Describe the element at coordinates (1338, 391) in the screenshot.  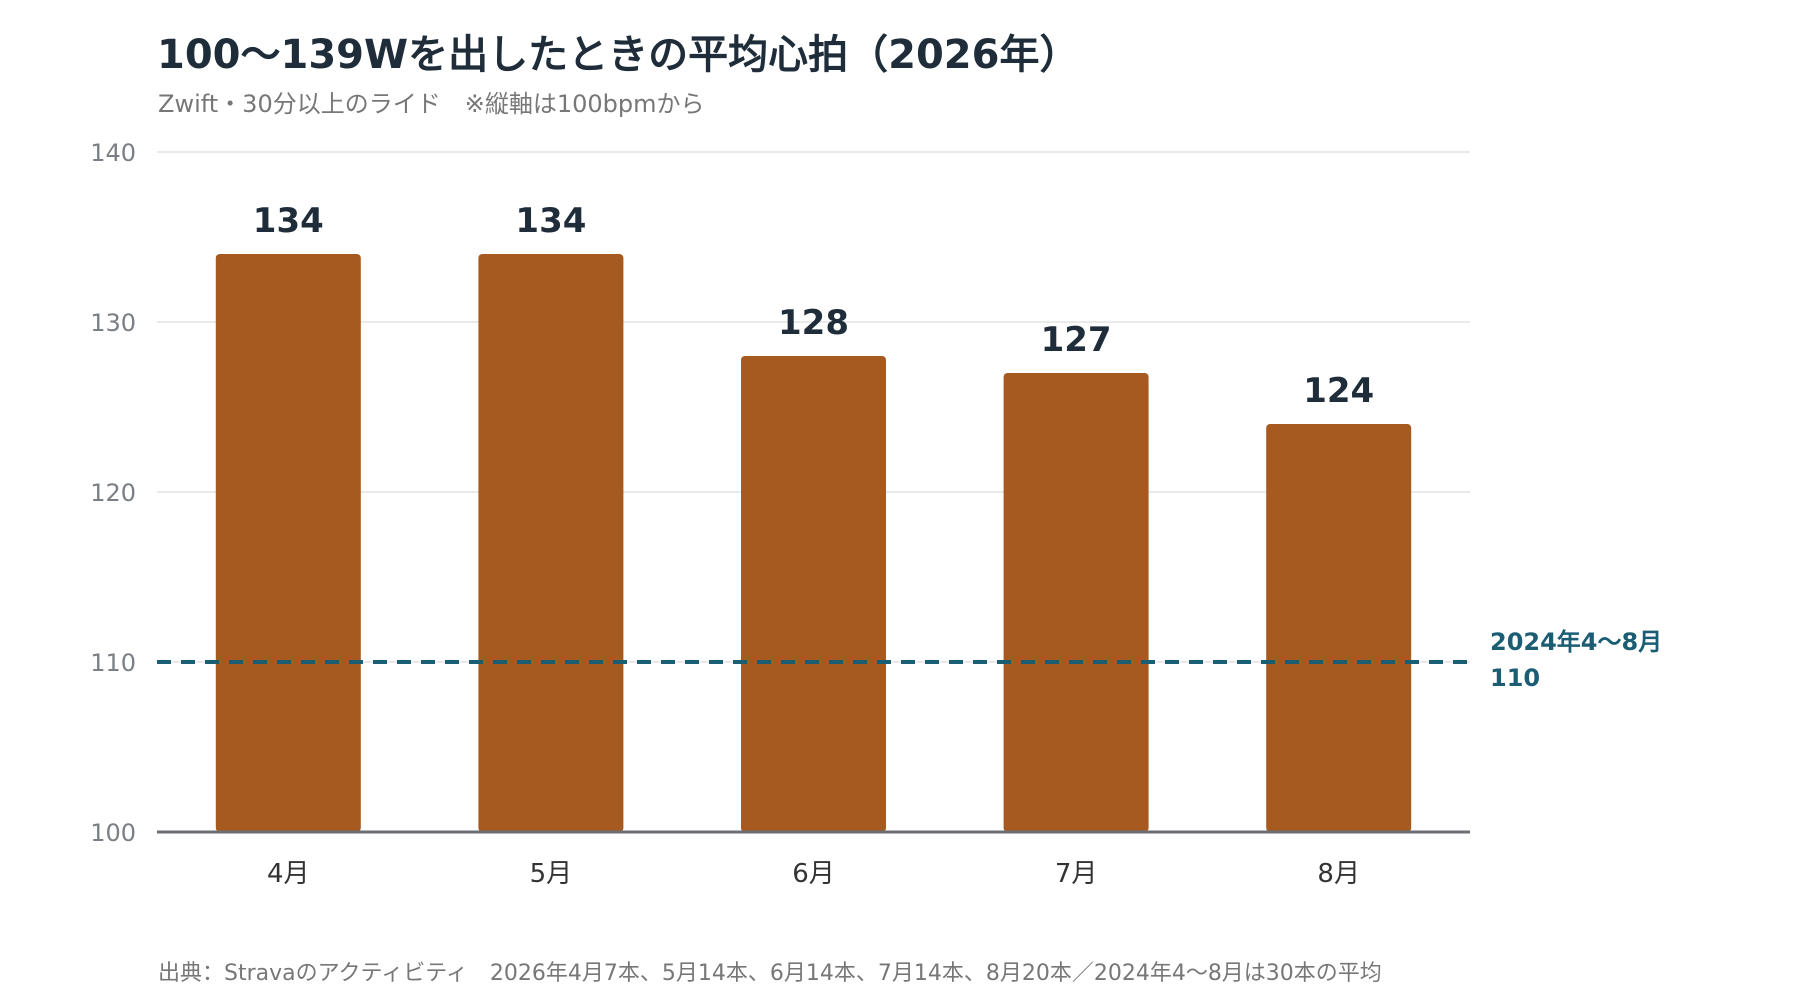
I see `bar-value-label: 124` at that location.